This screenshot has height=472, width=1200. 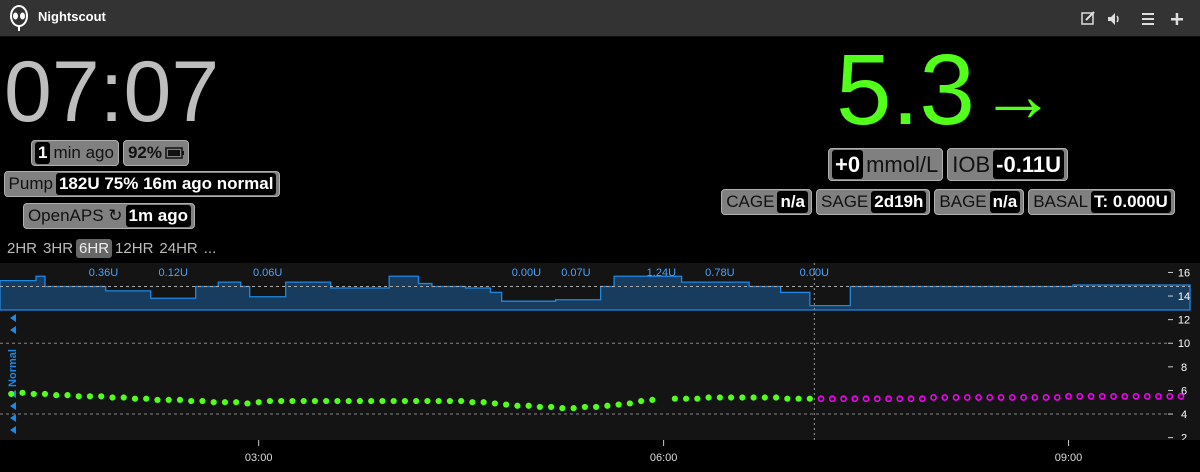 What do you see at coordinates (1184, 321) in the screenshot?
I see `y-tick-label: 12` at bounding box center [1184, 321].